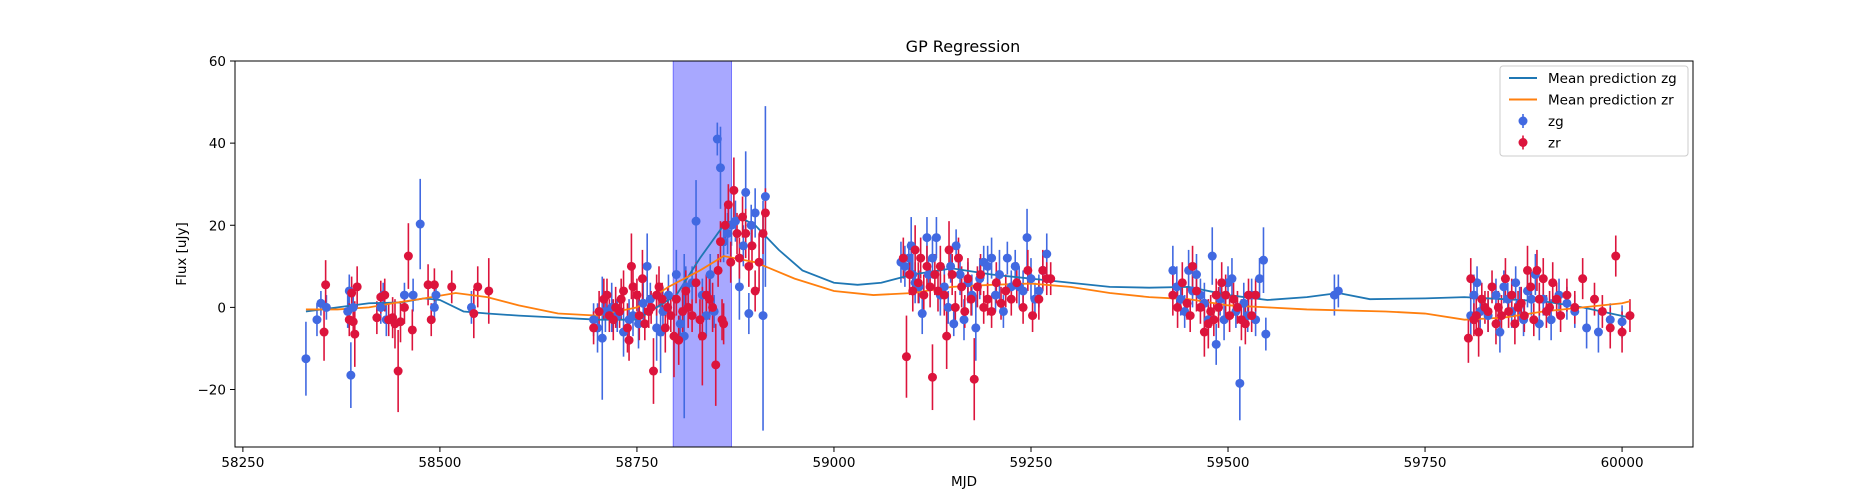 This screenshot has height=500, width=1875. Describe the element at coordinates (217, 144) in the screenshot. I see `y-tick-label: 40` at that location.